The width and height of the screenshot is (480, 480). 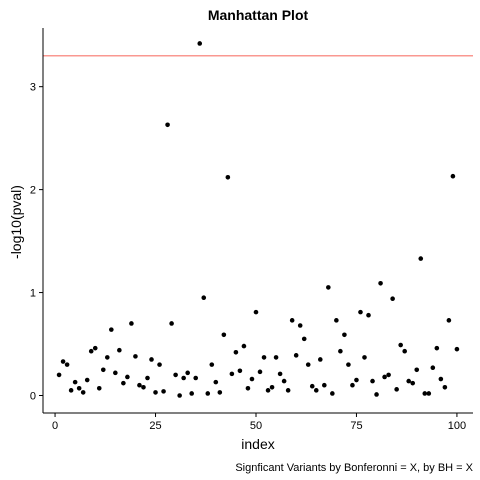 I want to click on x-axis-label: index, so click(x=257, y=444).